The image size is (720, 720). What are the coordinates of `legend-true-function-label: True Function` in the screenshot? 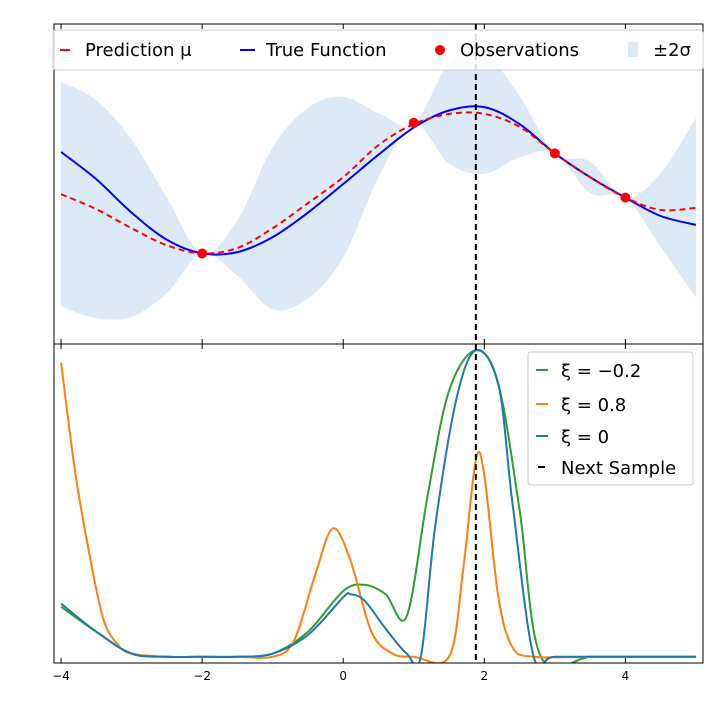 It's located at (326, 50).